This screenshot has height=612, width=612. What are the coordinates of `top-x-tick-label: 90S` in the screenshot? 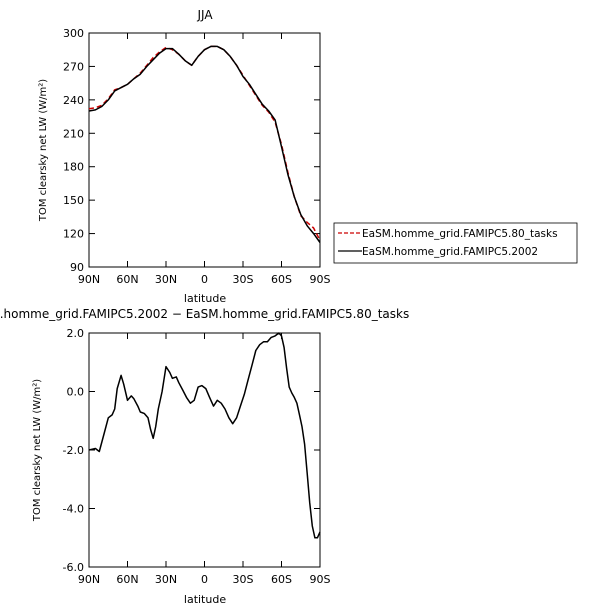 It's located at (320, 279).